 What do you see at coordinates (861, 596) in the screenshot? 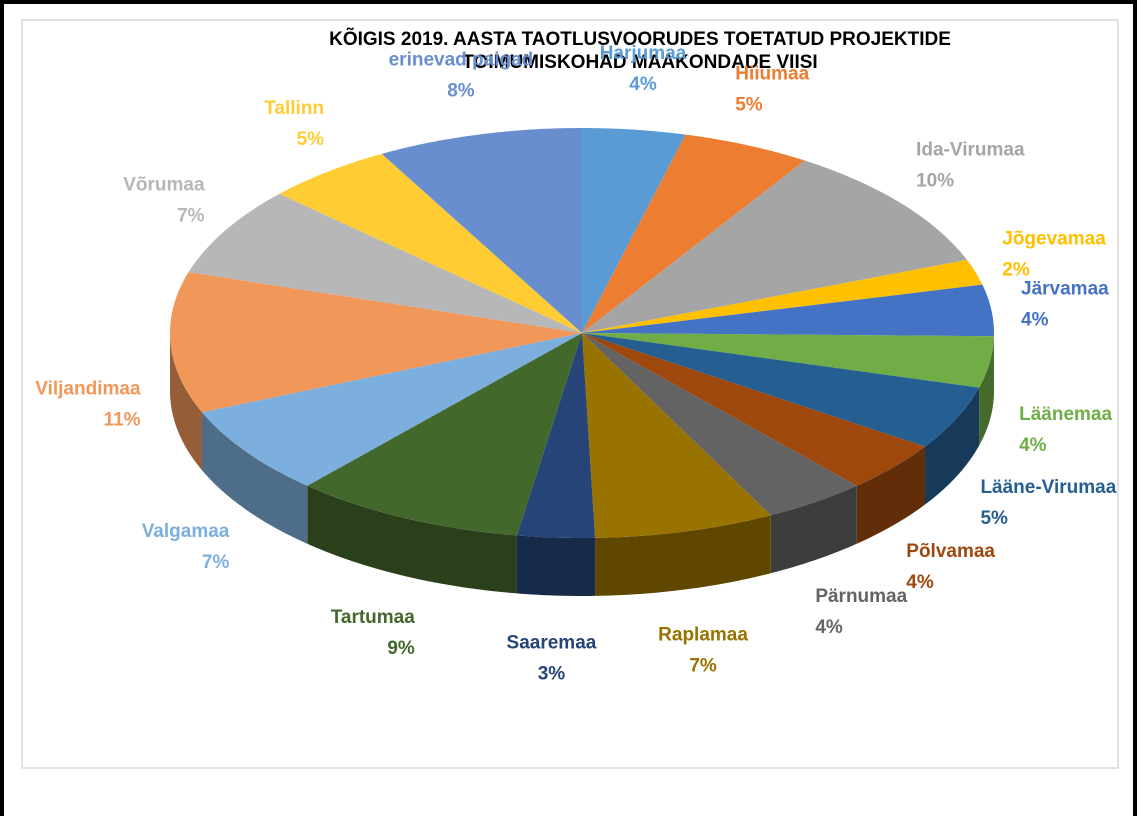
I see `data-label-name: Pärnumaa` at bounding box center [861, 596].